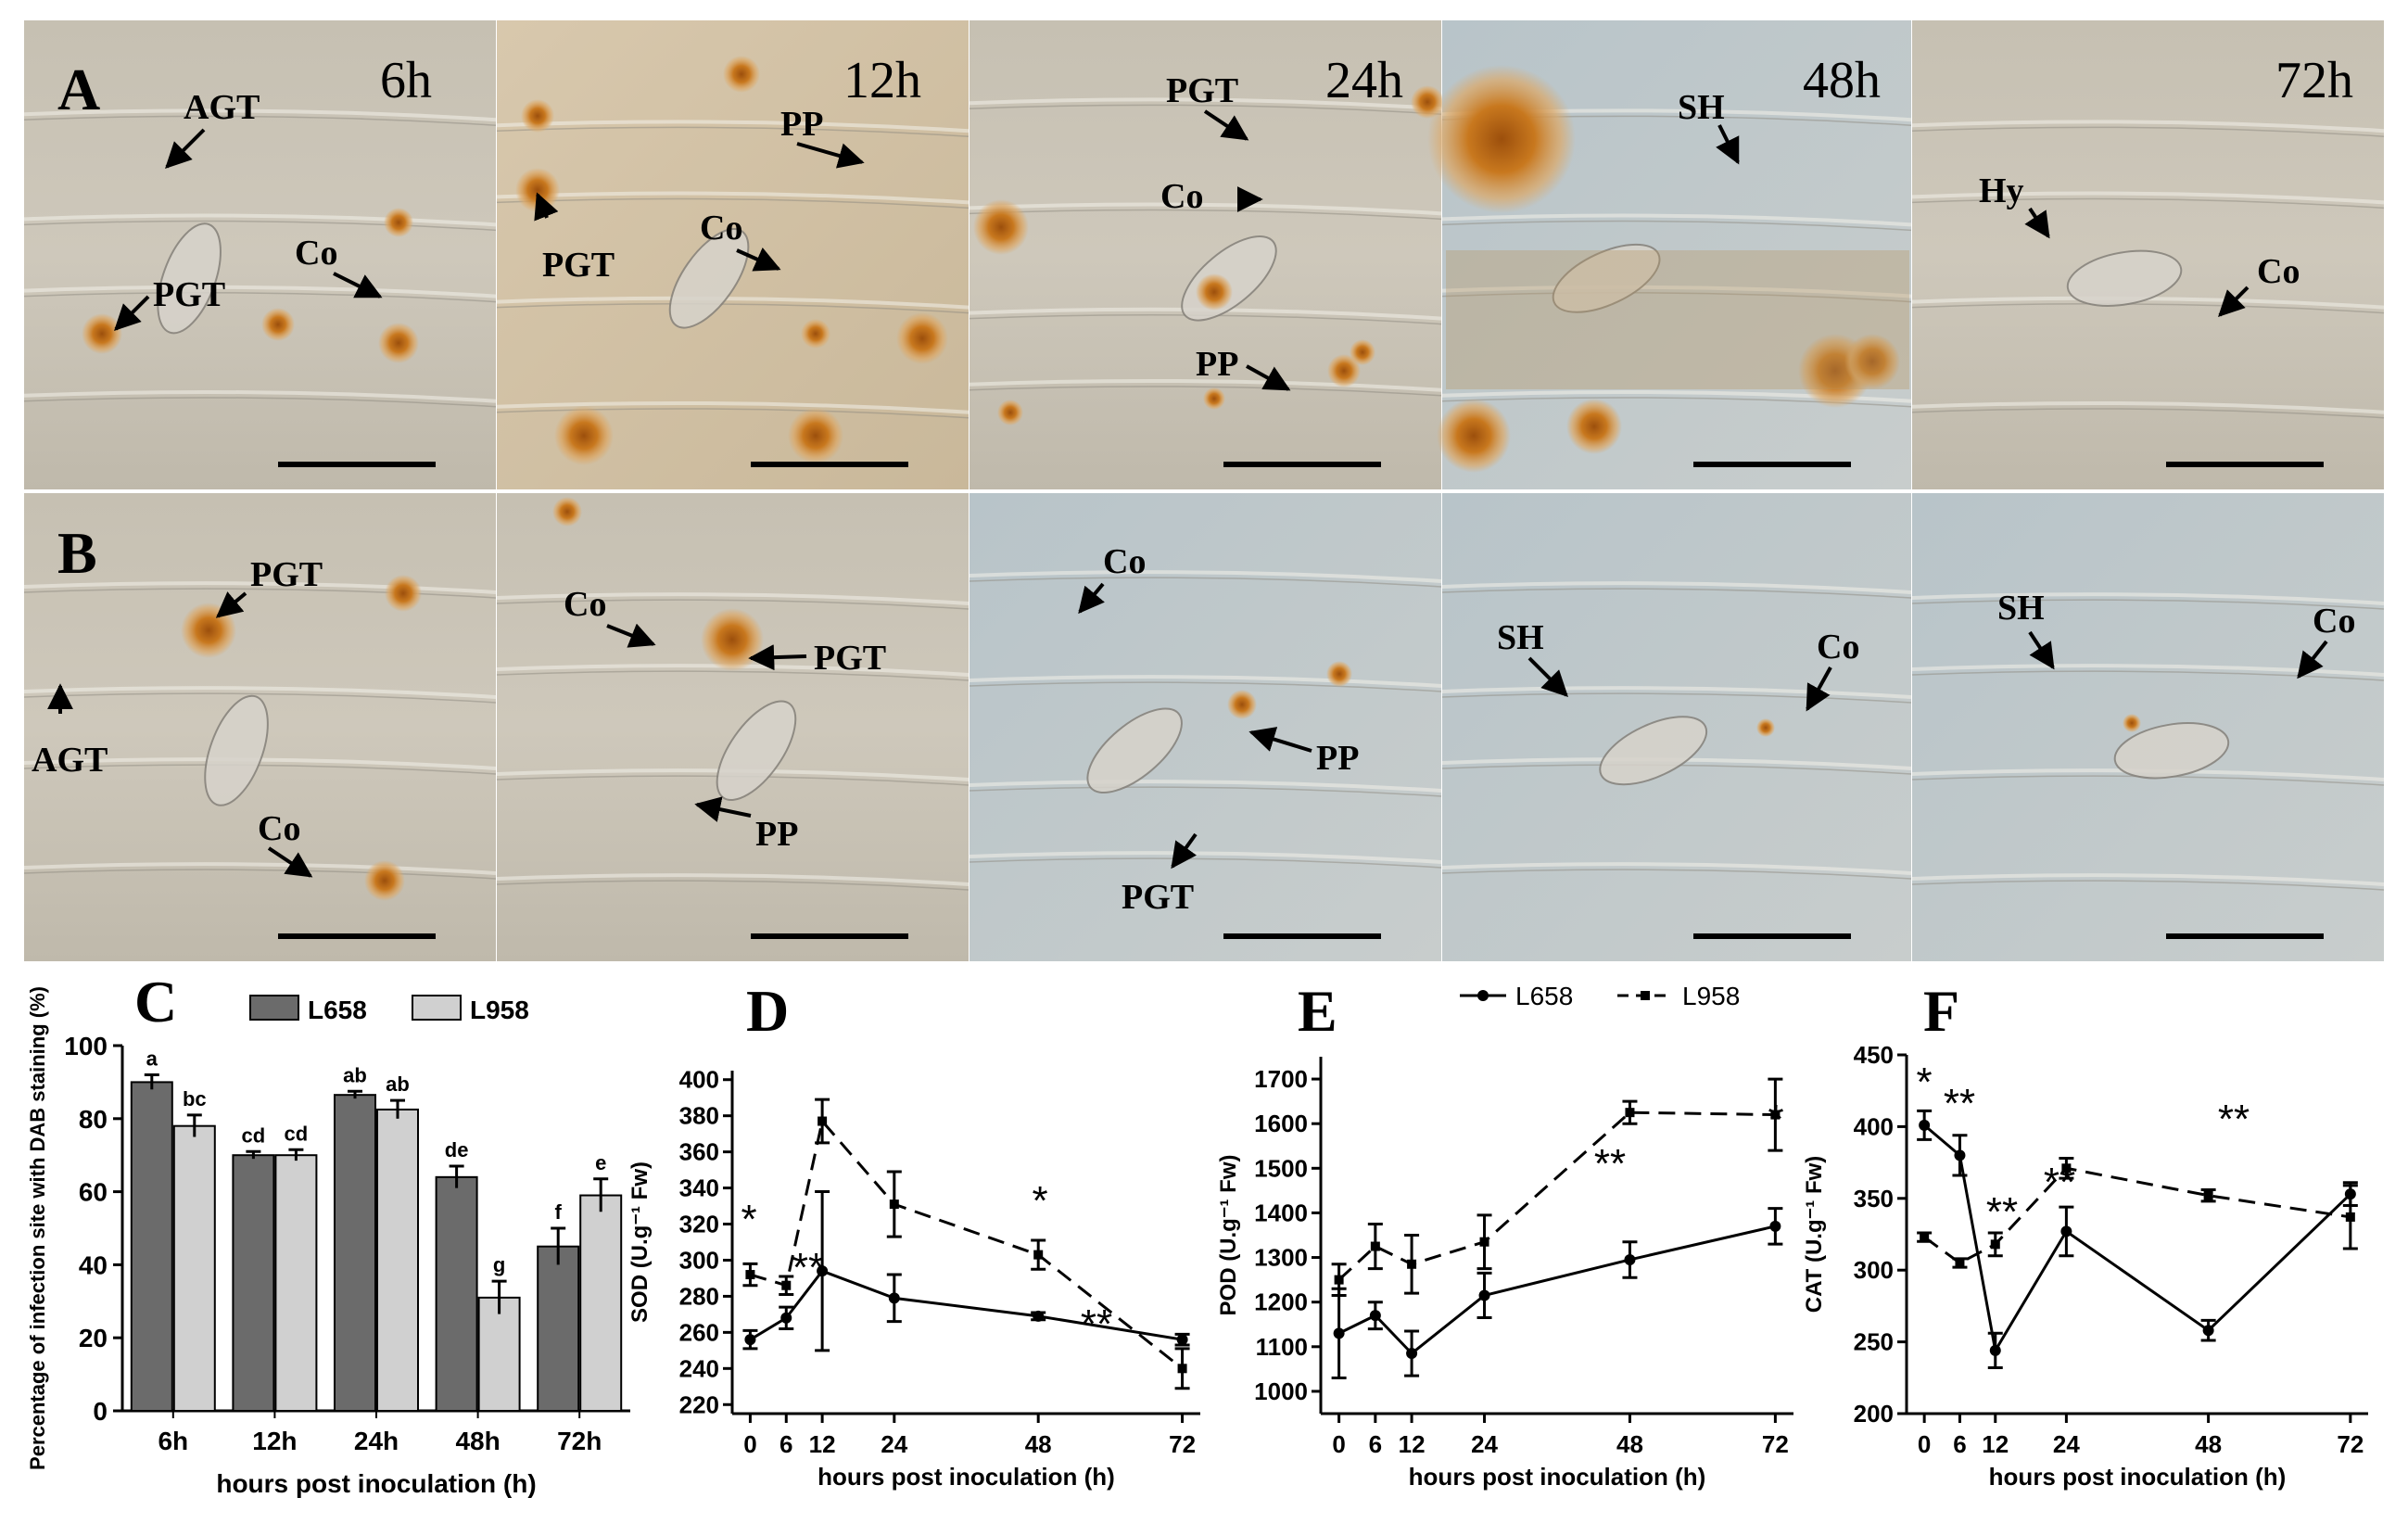 Image resolution: width=2408 pixels, height=1523 pixels. What do you see at coordinates (1096, 1324) in the screenshot?
I see `significance-star: **` at bounding box center [1096, 1324].